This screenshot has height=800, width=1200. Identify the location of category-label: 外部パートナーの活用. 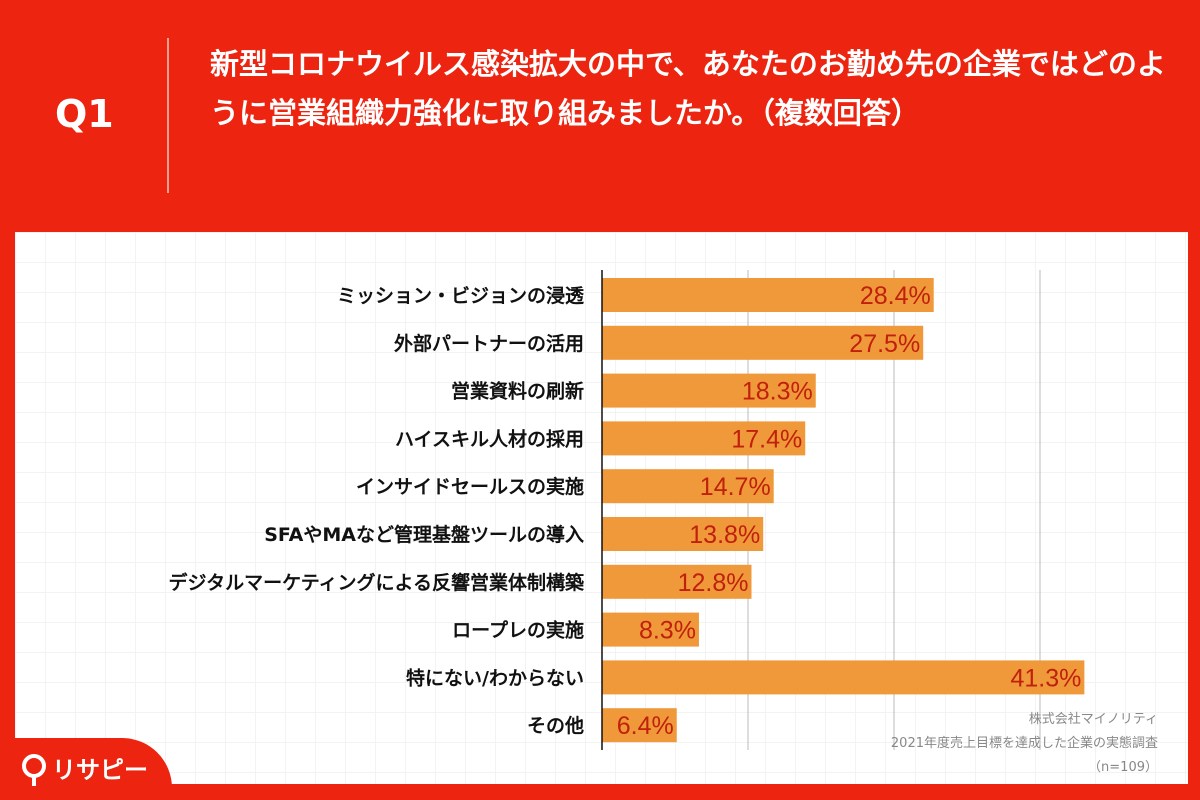
(489, 343).